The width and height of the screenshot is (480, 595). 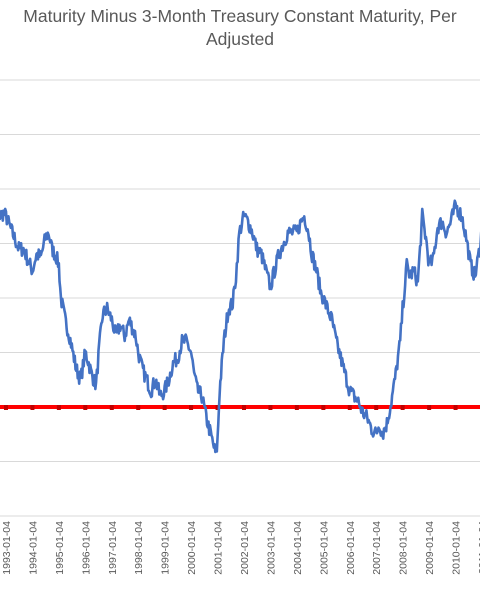 I want to click on x-tick-label-6: 1999-01-04, so click(x=166, y=548).